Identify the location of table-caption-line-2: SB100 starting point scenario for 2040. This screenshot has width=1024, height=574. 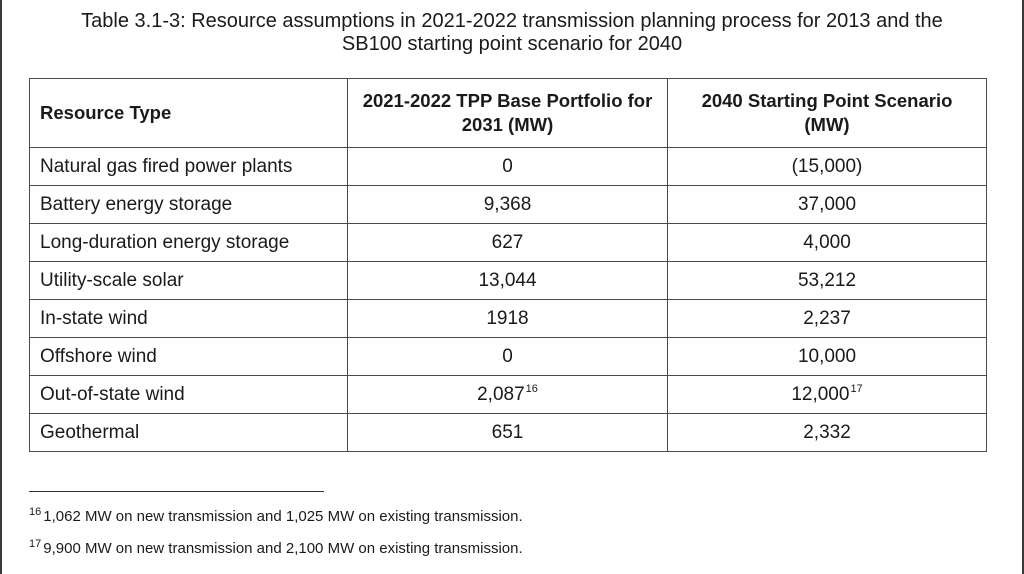
(512, 44).